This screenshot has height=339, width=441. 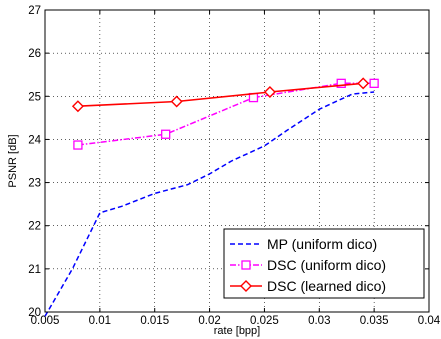 I want to click on legend-marker-diamond, so click(x=246, y=286).